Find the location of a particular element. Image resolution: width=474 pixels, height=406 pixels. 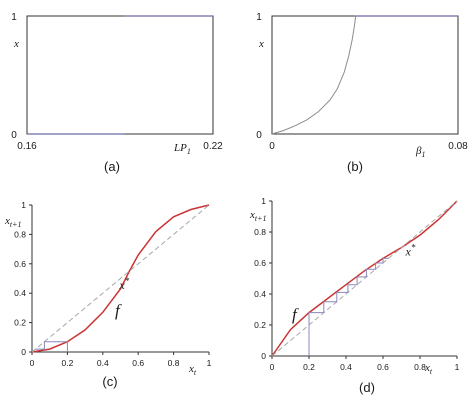

x-tick-label: 0.08 is located at coordinates (458, 146).